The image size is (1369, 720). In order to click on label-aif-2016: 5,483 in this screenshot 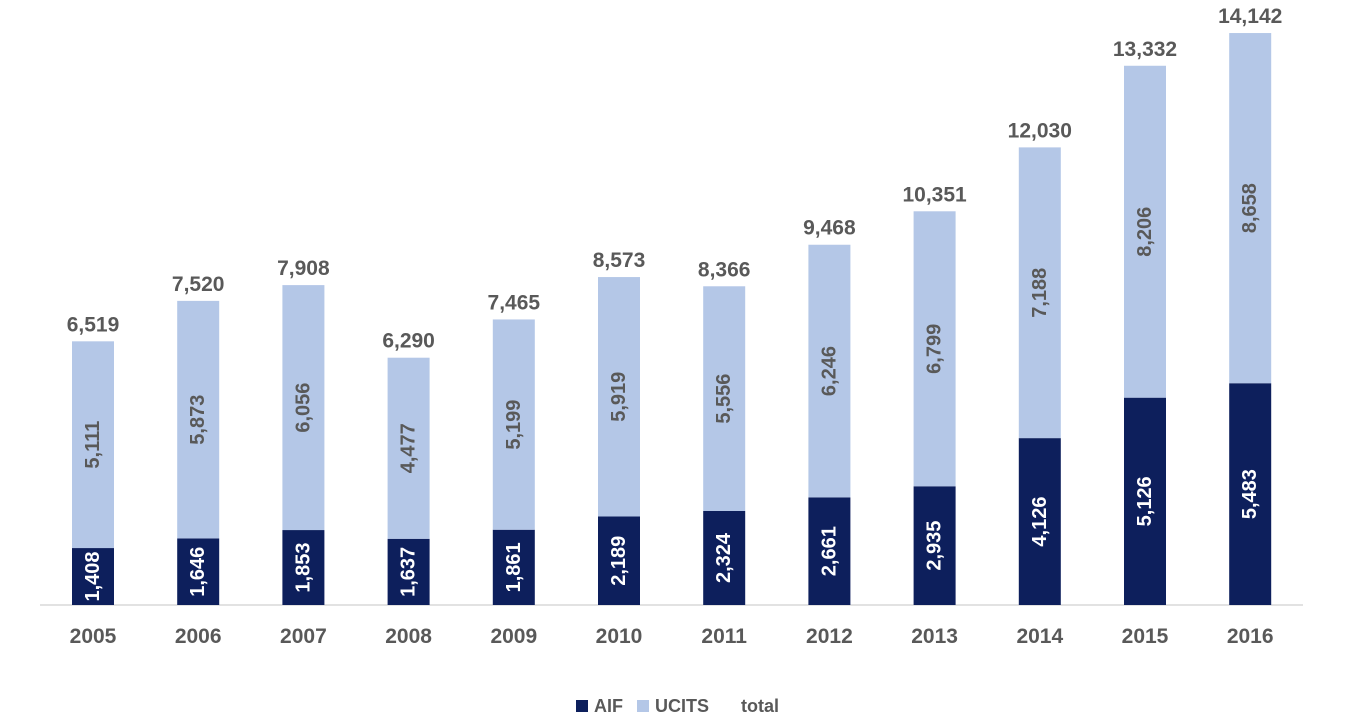, I will do `click(1250, 494)`.